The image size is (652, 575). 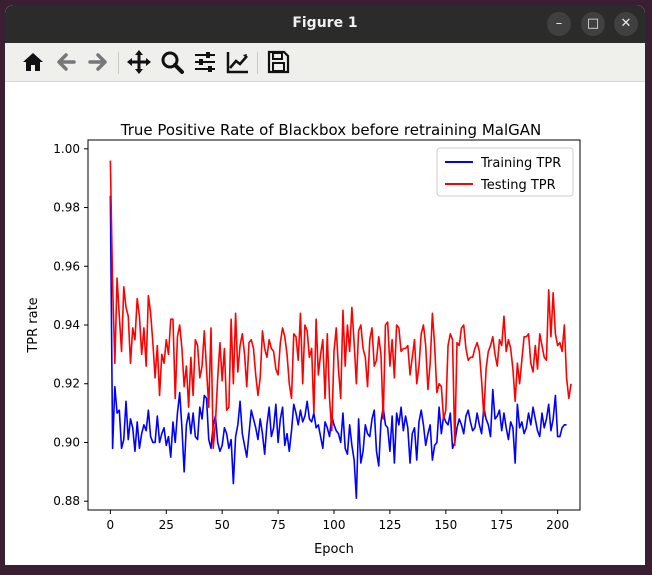 What do you see at coordinates (66, 208) in the screenshot?
I see `y-tick-label: 0.98` at bounding box center [66, 208].